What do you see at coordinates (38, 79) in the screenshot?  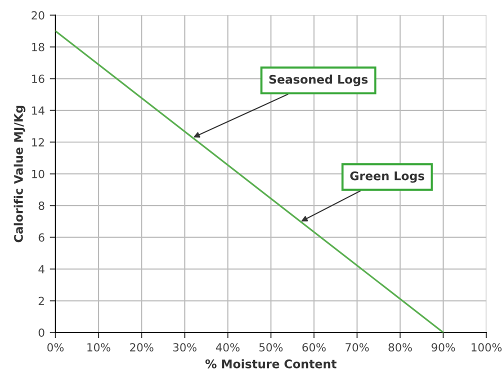 I see `y-tick-label: 16` at bounding box center [38, 79].